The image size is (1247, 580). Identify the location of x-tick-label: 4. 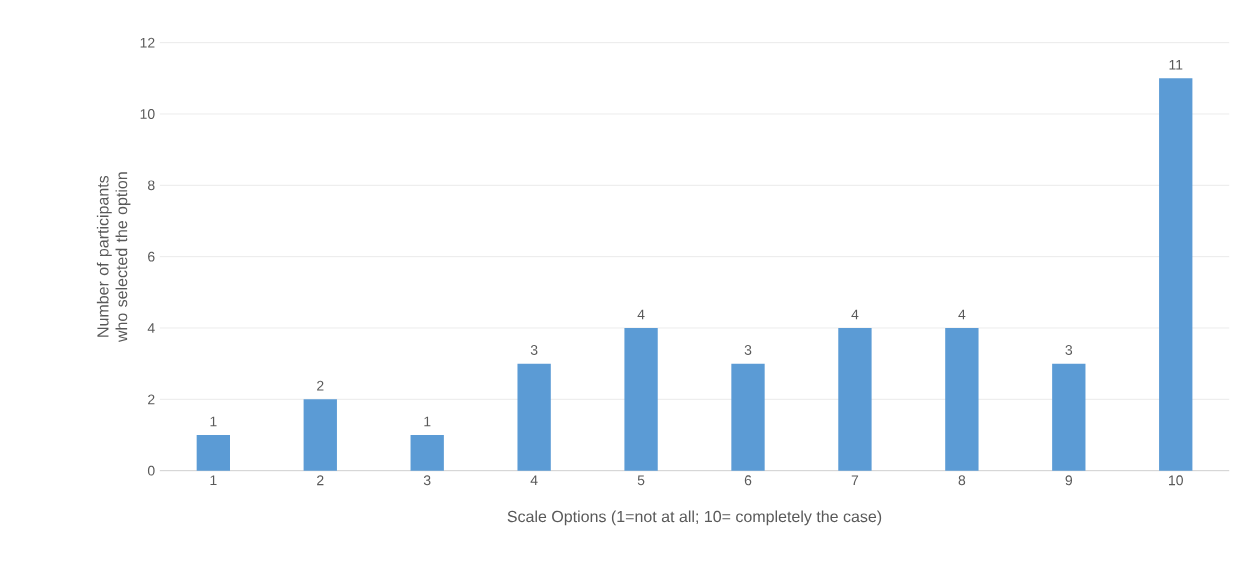
(534, 480).